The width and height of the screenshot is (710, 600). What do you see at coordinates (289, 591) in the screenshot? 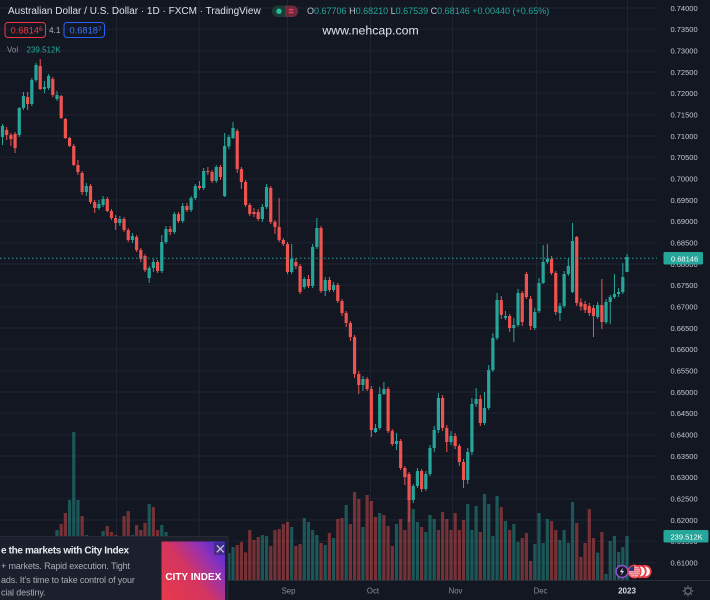
I see `svg-text: Sep` at bounding box center [289, 591].